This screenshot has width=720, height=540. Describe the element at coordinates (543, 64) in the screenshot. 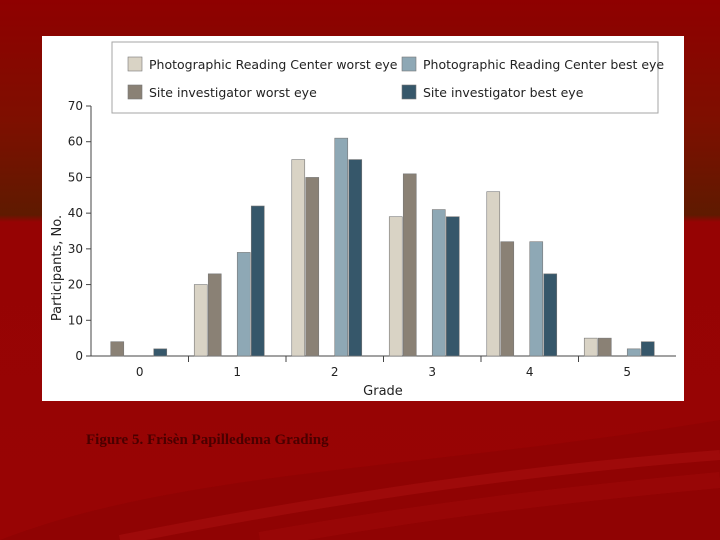

I see `legend-label: Photographic Reading Center best eye` at that location.